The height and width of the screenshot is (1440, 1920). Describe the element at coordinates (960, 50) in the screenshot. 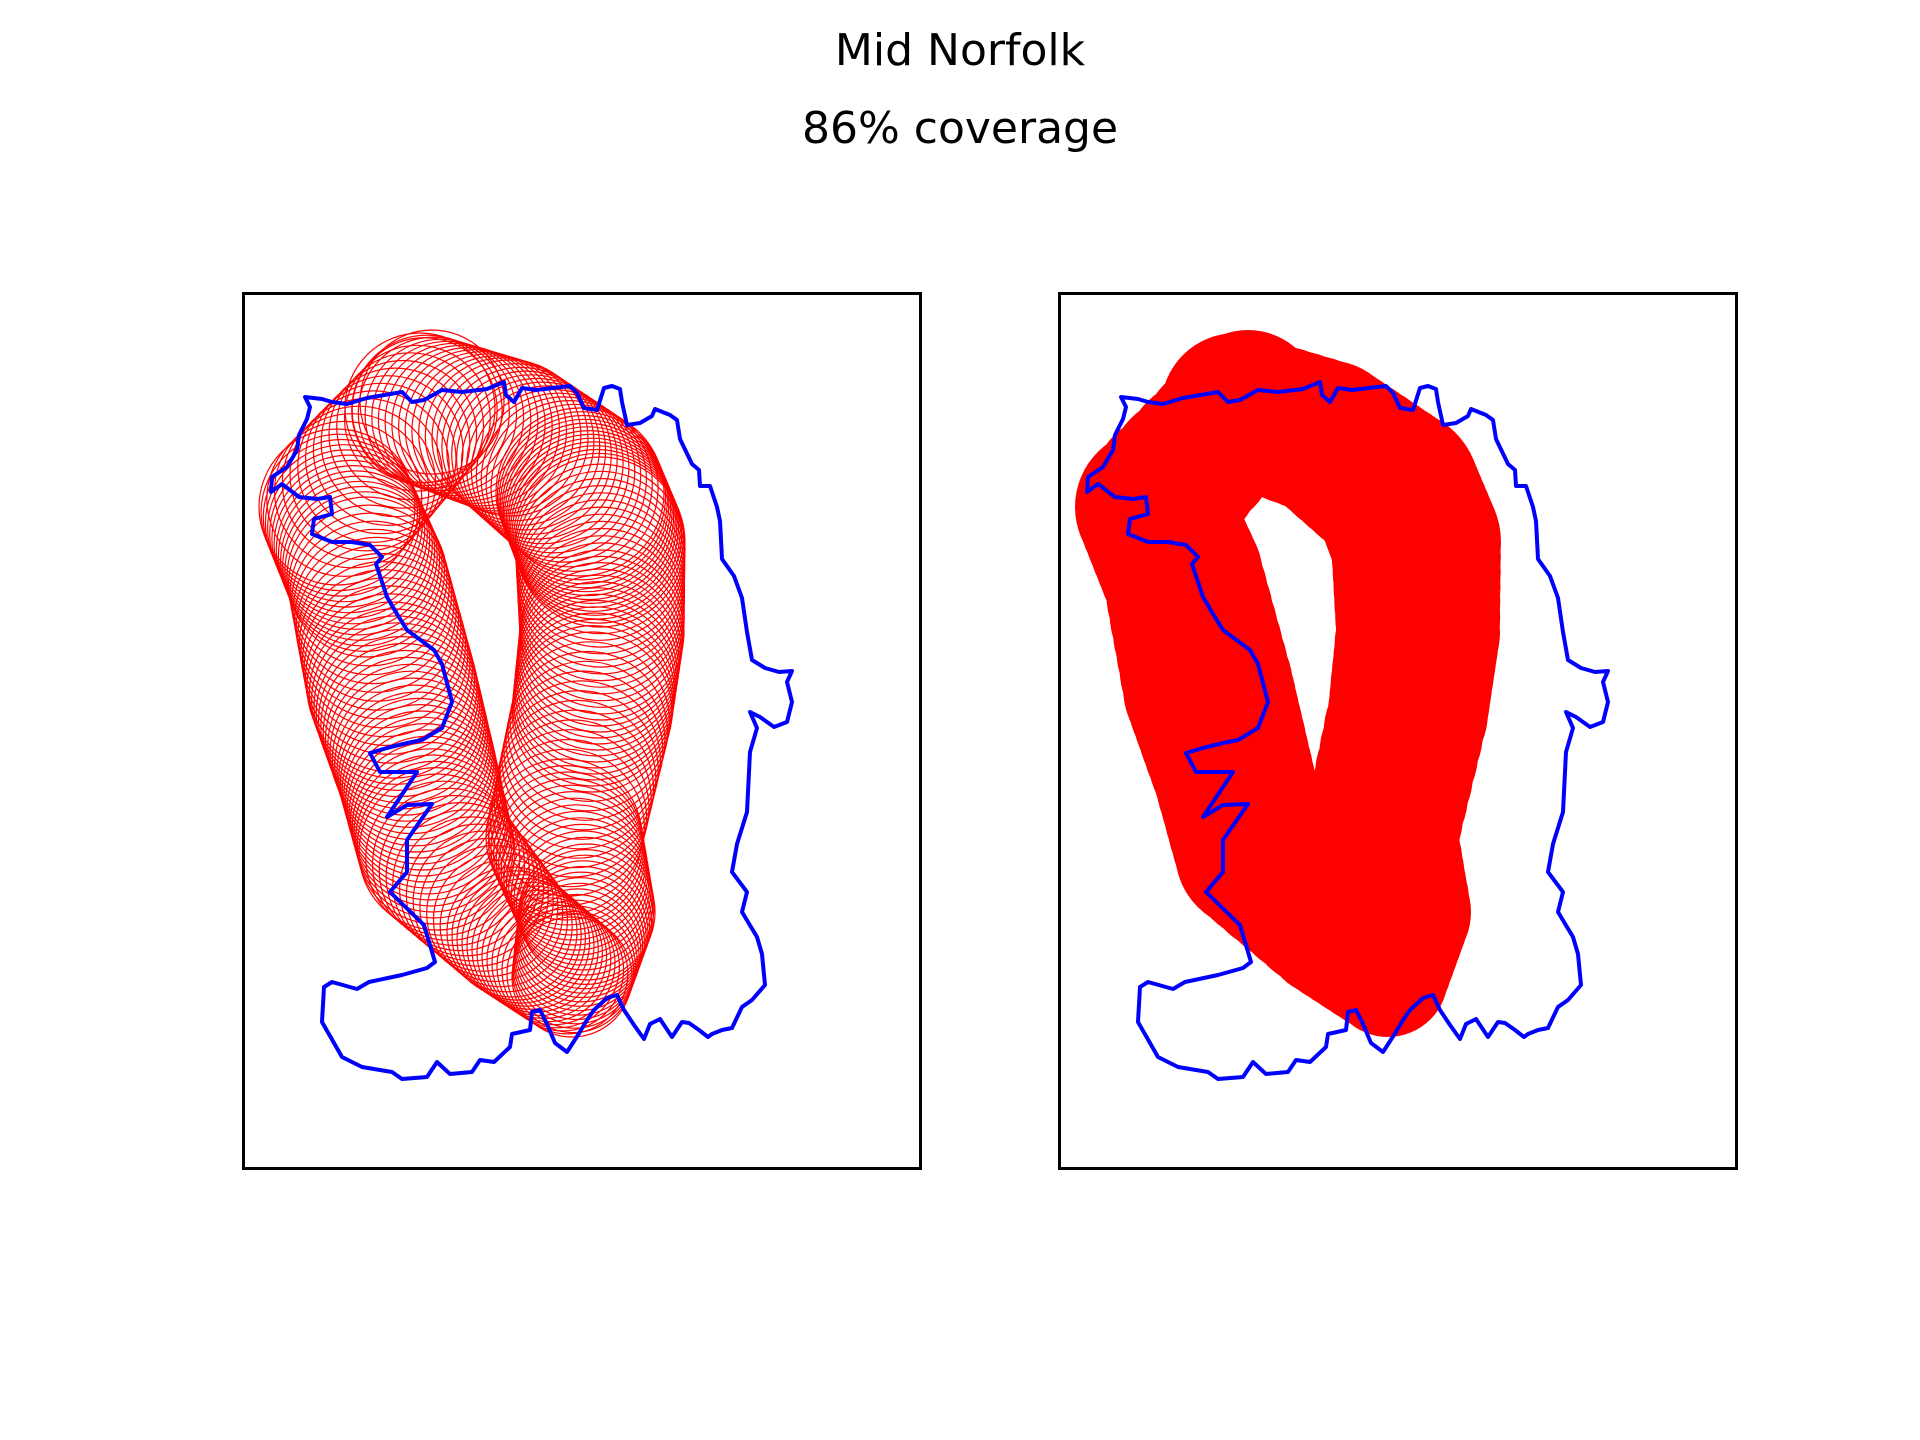

I see `figure-title: Mid Norfolk` at that location.